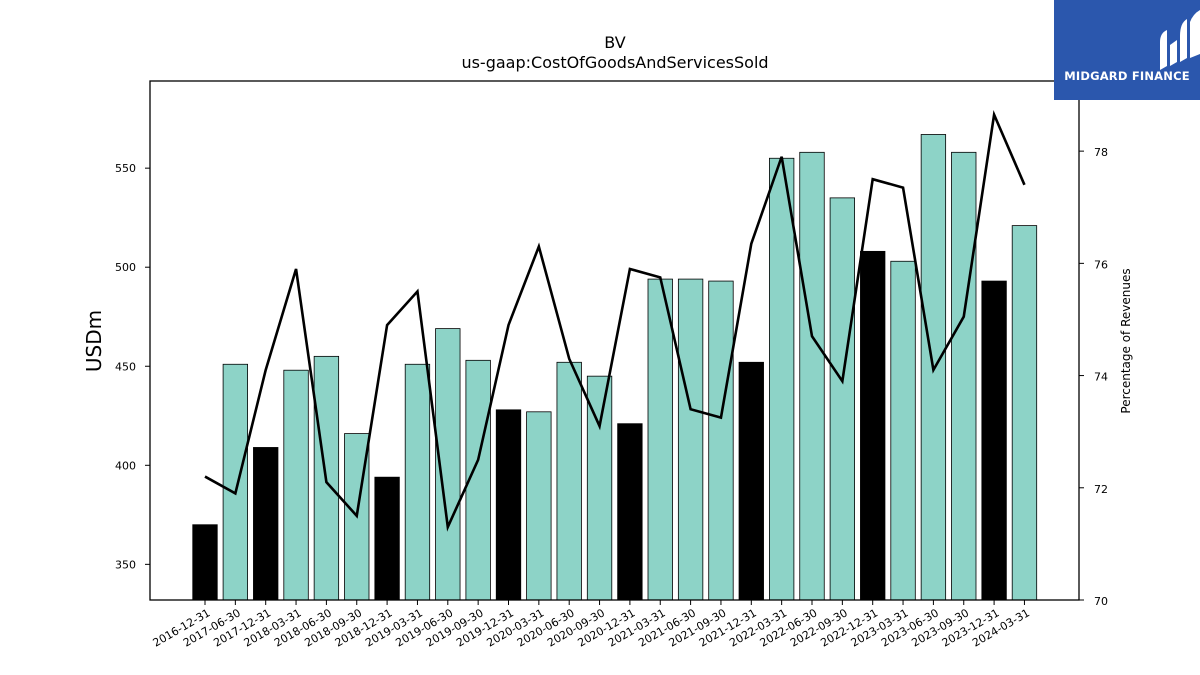 Image resolution: width=1200 pixels, height=675 pixels. Describe the element at coordinates (1127, 50) in the screenshot. I see `brand-logo: MIDGARD FINANCE` at that location.